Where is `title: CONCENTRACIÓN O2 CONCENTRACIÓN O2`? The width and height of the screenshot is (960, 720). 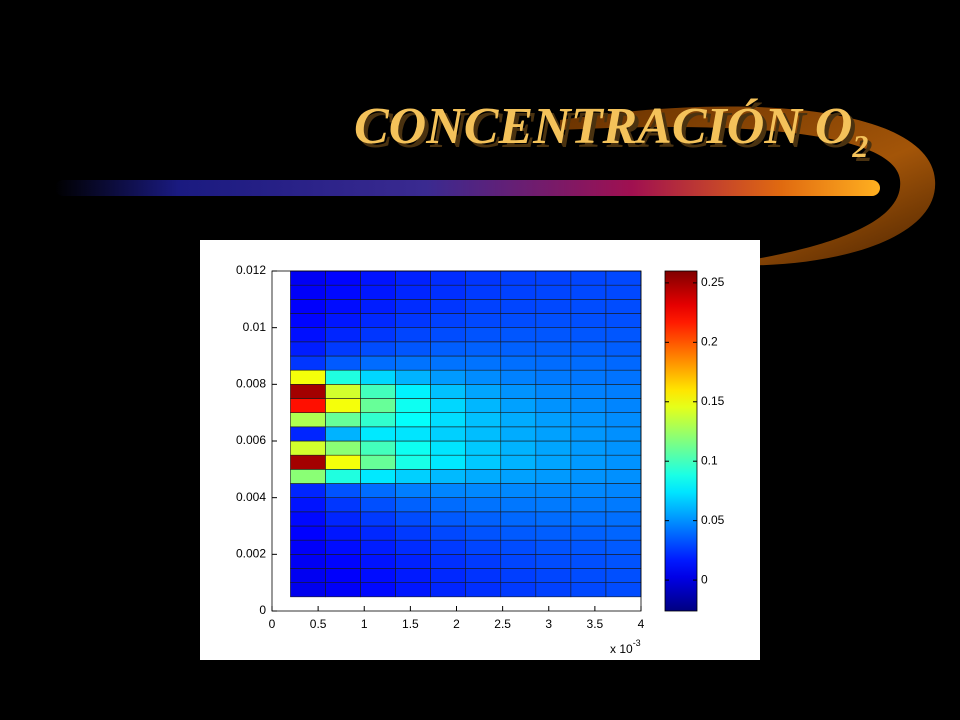 title: CONCENTRACIÓN O2 CONCENTRACIÓN O2 is located at coordinates (613, 132).